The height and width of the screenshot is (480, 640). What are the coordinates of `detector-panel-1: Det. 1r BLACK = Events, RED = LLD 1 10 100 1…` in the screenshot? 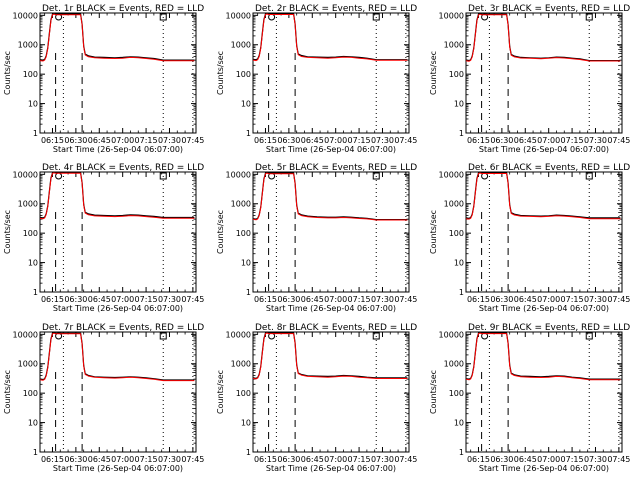 It's located at (103, 79).